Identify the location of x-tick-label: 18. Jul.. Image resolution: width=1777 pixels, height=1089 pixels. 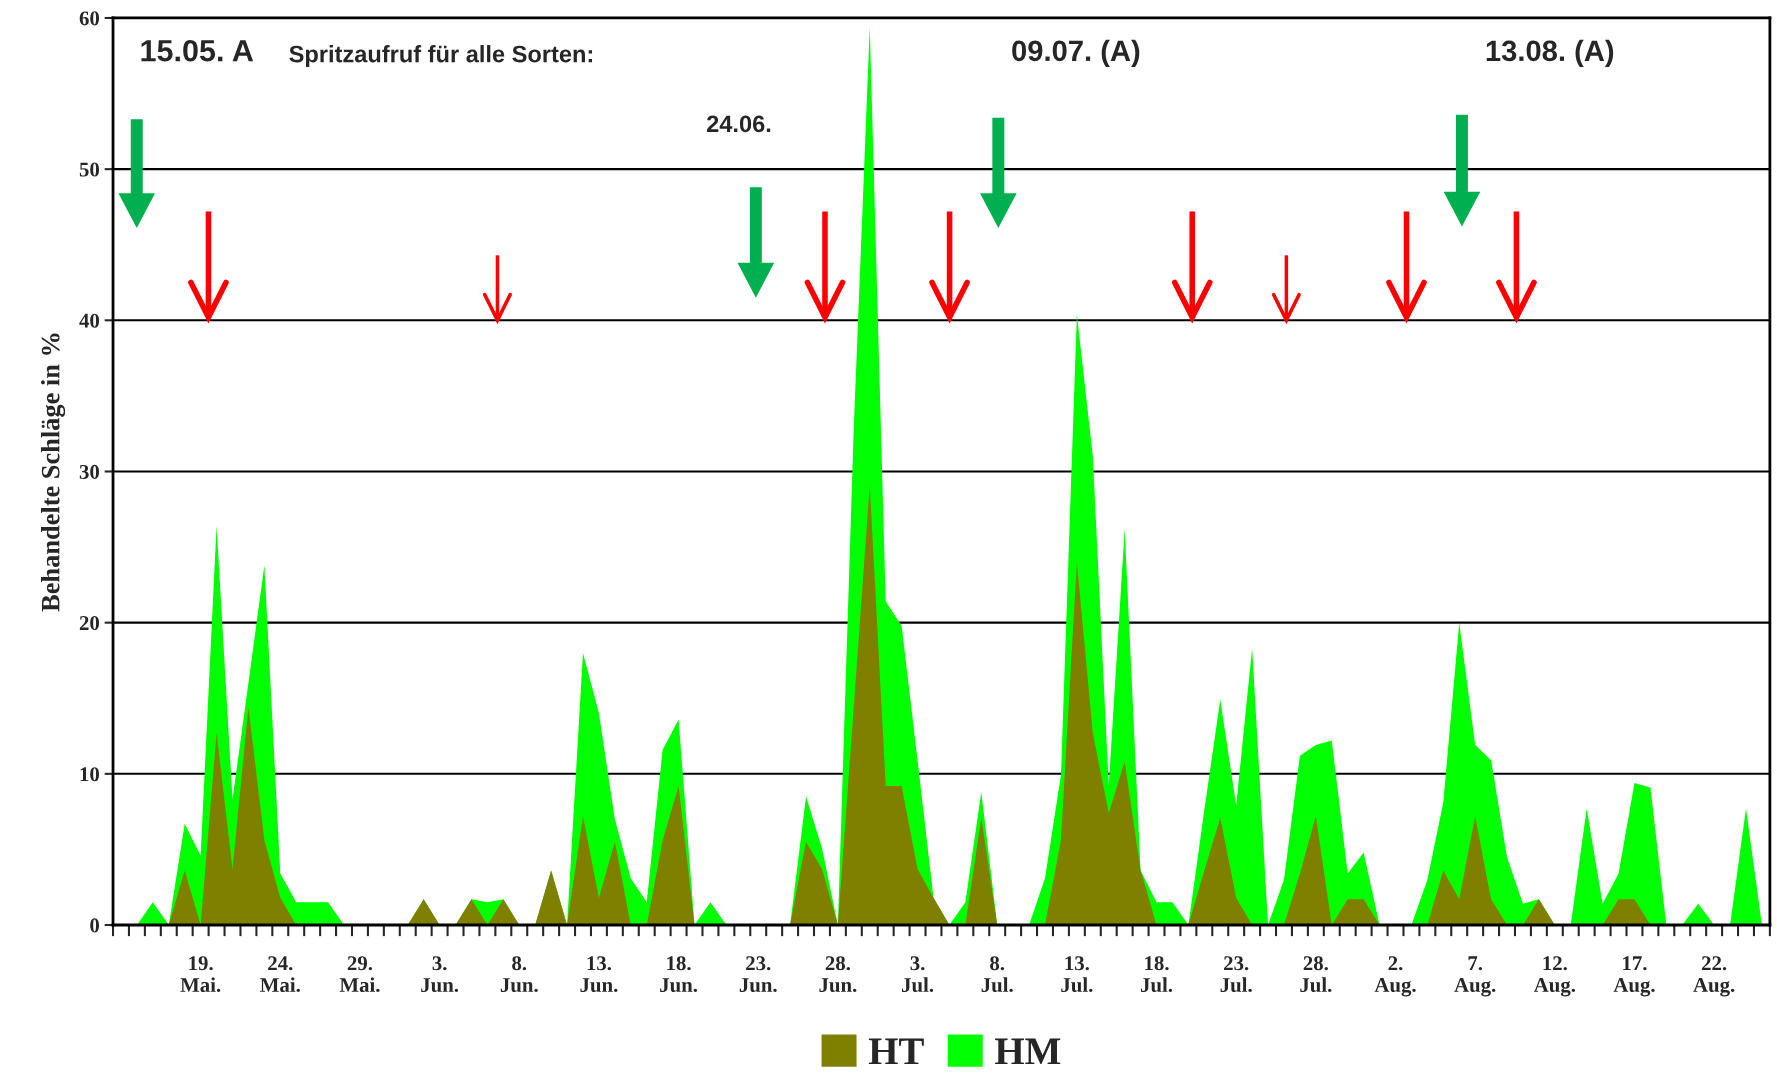
(1156, 974).